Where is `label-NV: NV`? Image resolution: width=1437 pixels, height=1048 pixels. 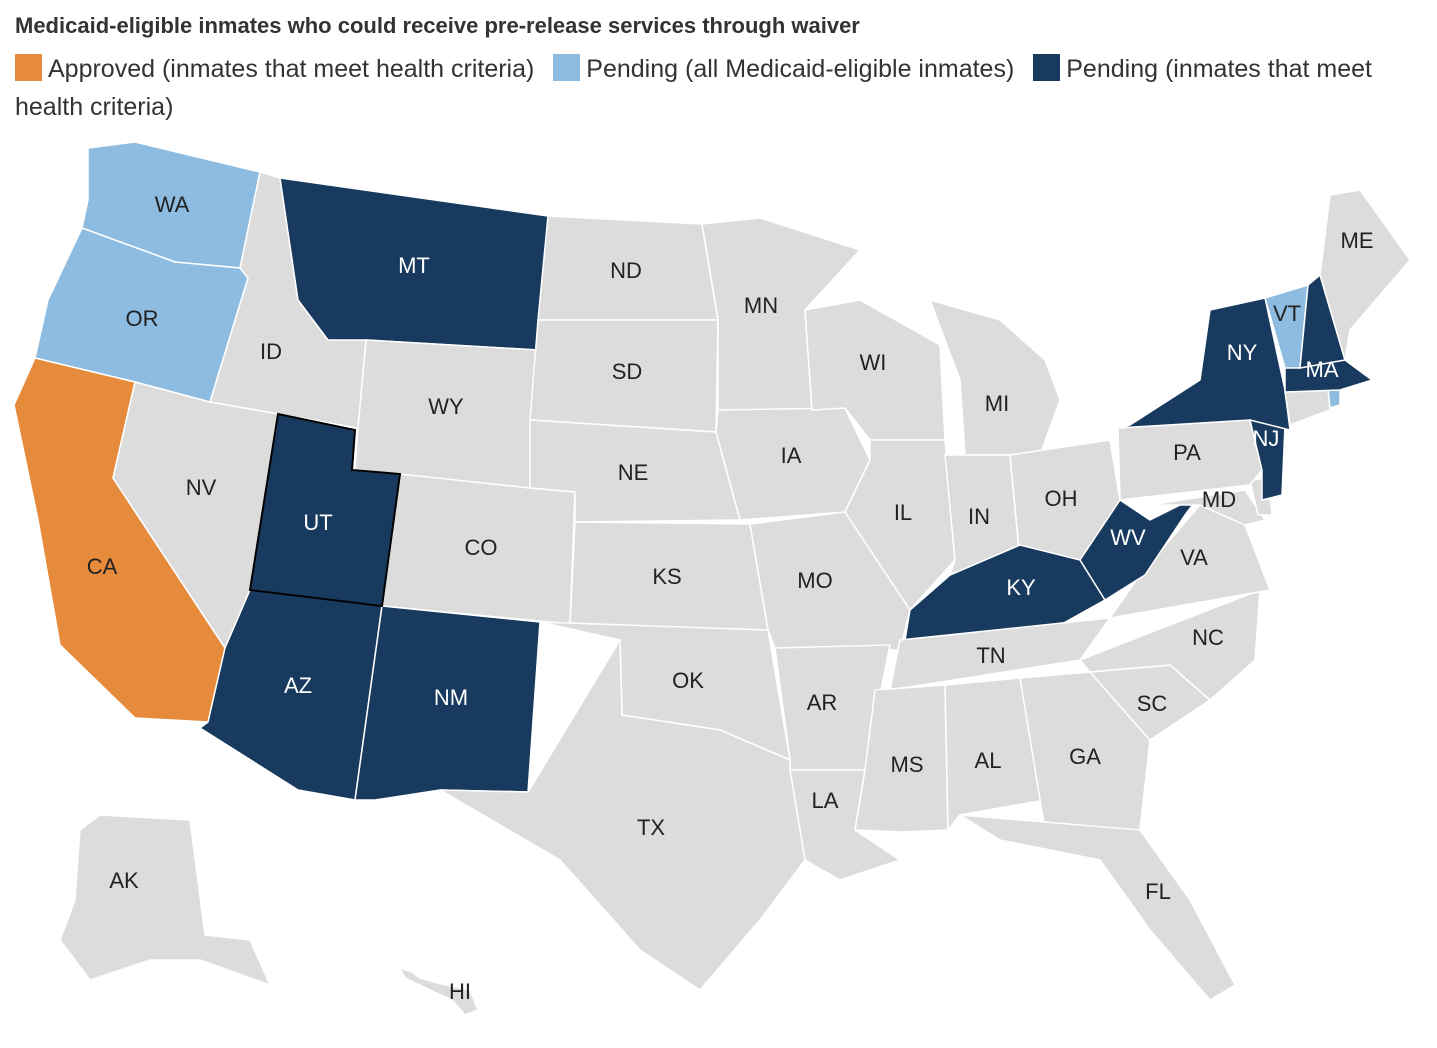
label-NV: NV is located at coordinates (201, 487).